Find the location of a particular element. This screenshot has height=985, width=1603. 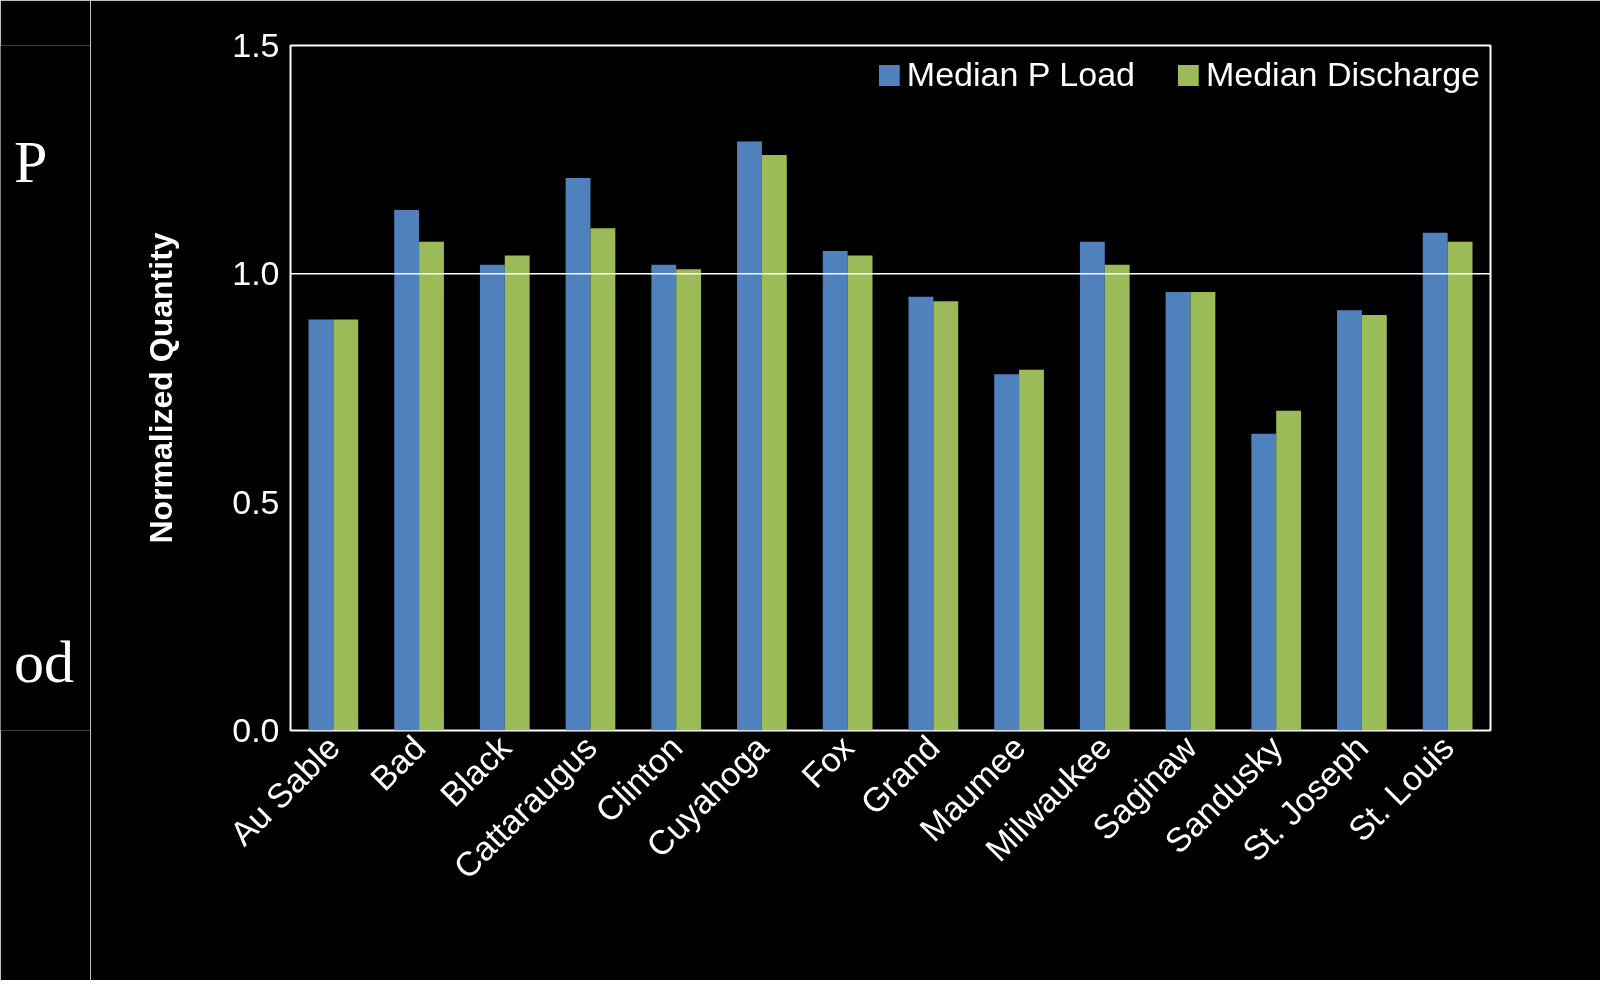

x-tick-label: Fox is located at coordinates (828, 762).